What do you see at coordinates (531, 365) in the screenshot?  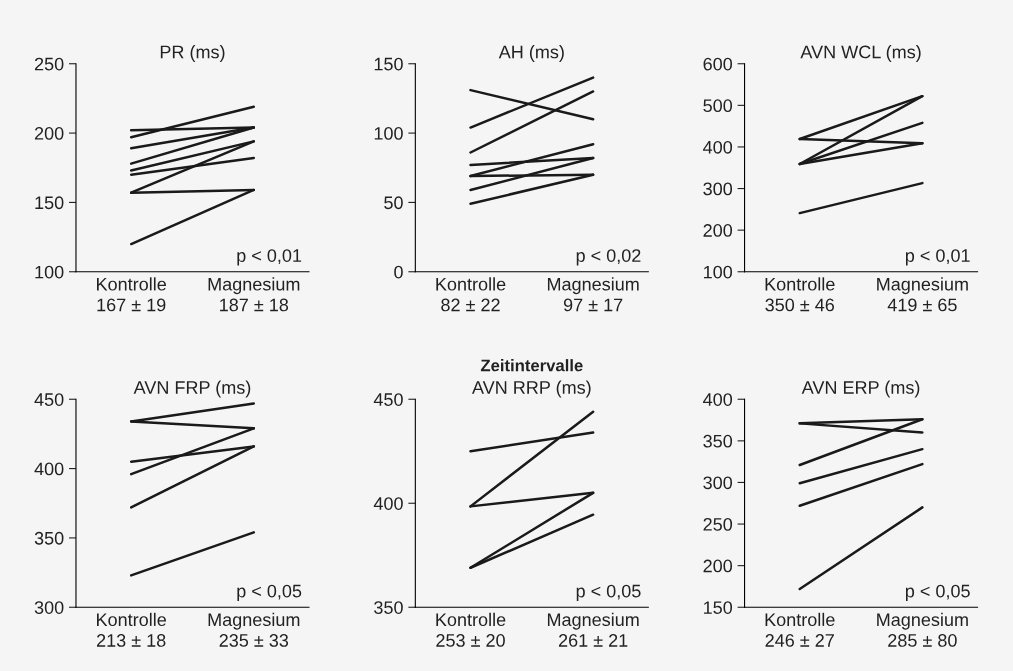 I see `text: Zeitintervalle` at bounding box center [531, 365].